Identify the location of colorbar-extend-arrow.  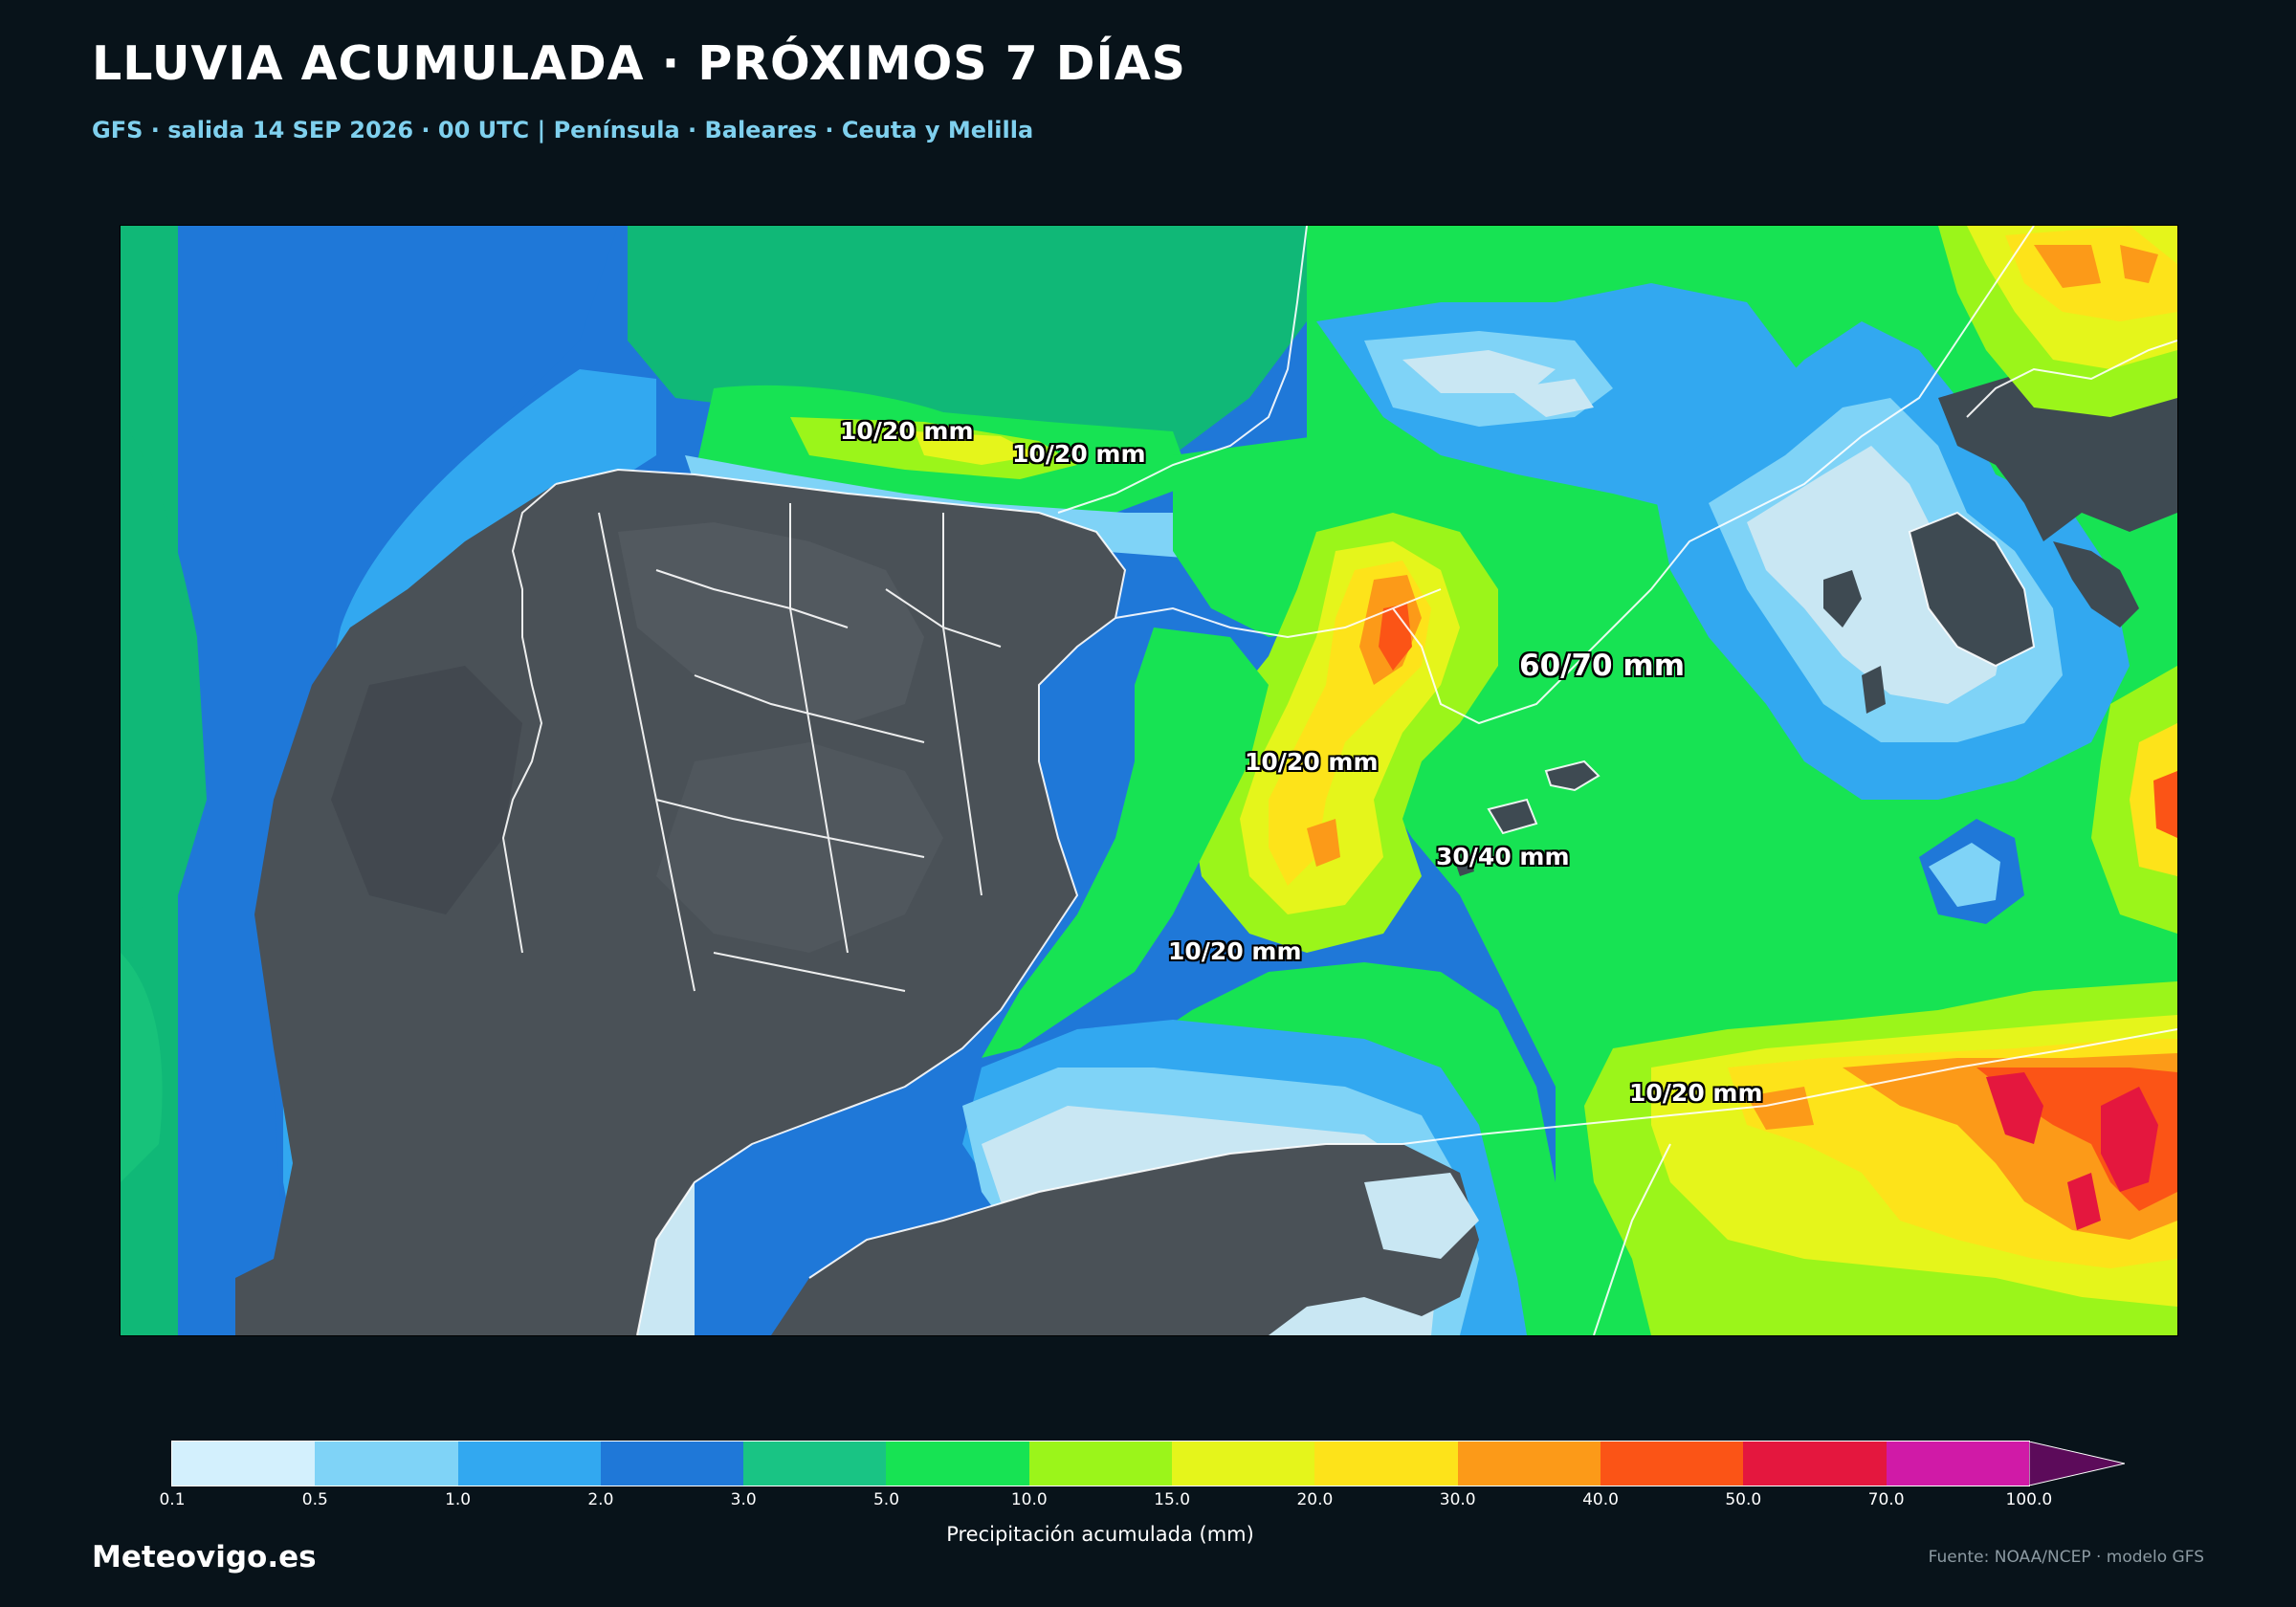
(2077, 1464).